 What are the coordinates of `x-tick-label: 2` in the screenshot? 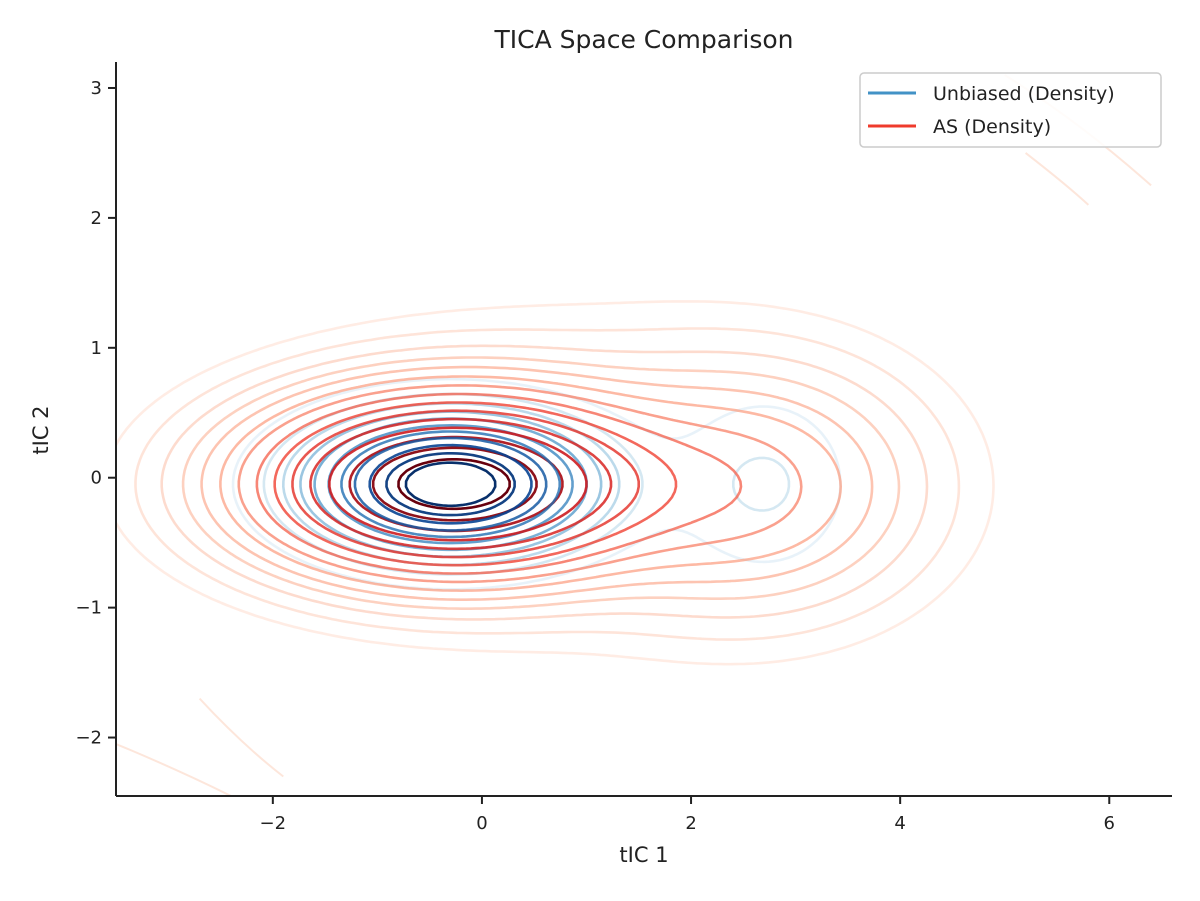 It's located at (690, 823).